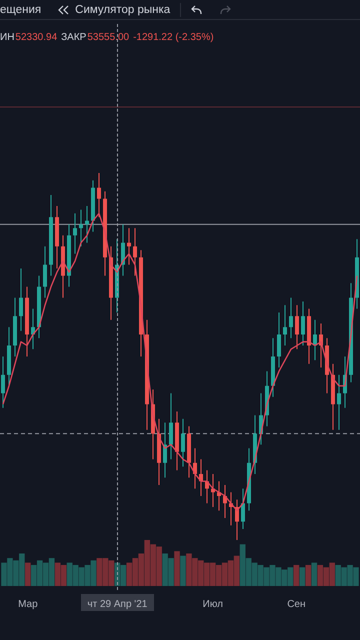  What do you see at coordinates (36, 37) in the screenshot?
I see `text: 52330.94` at bounding box center [36, 37].